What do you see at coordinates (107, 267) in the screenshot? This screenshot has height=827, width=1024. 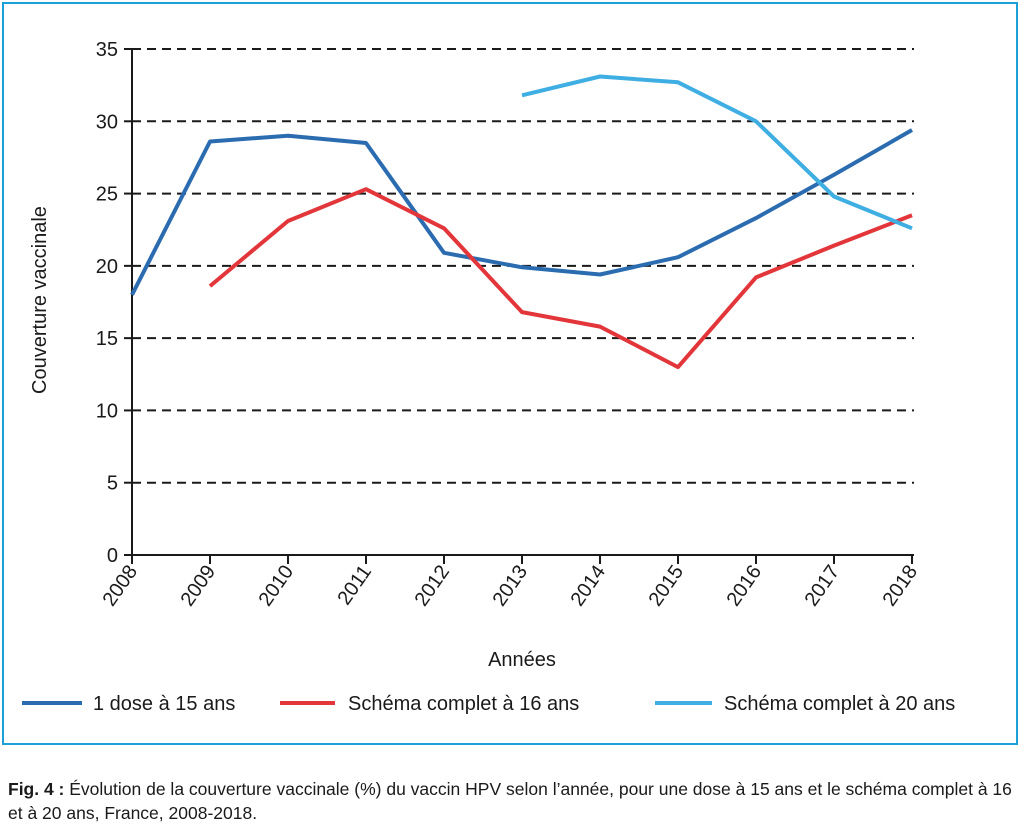 I see `y-tick-label: 20` at bounding box center [107, 267].